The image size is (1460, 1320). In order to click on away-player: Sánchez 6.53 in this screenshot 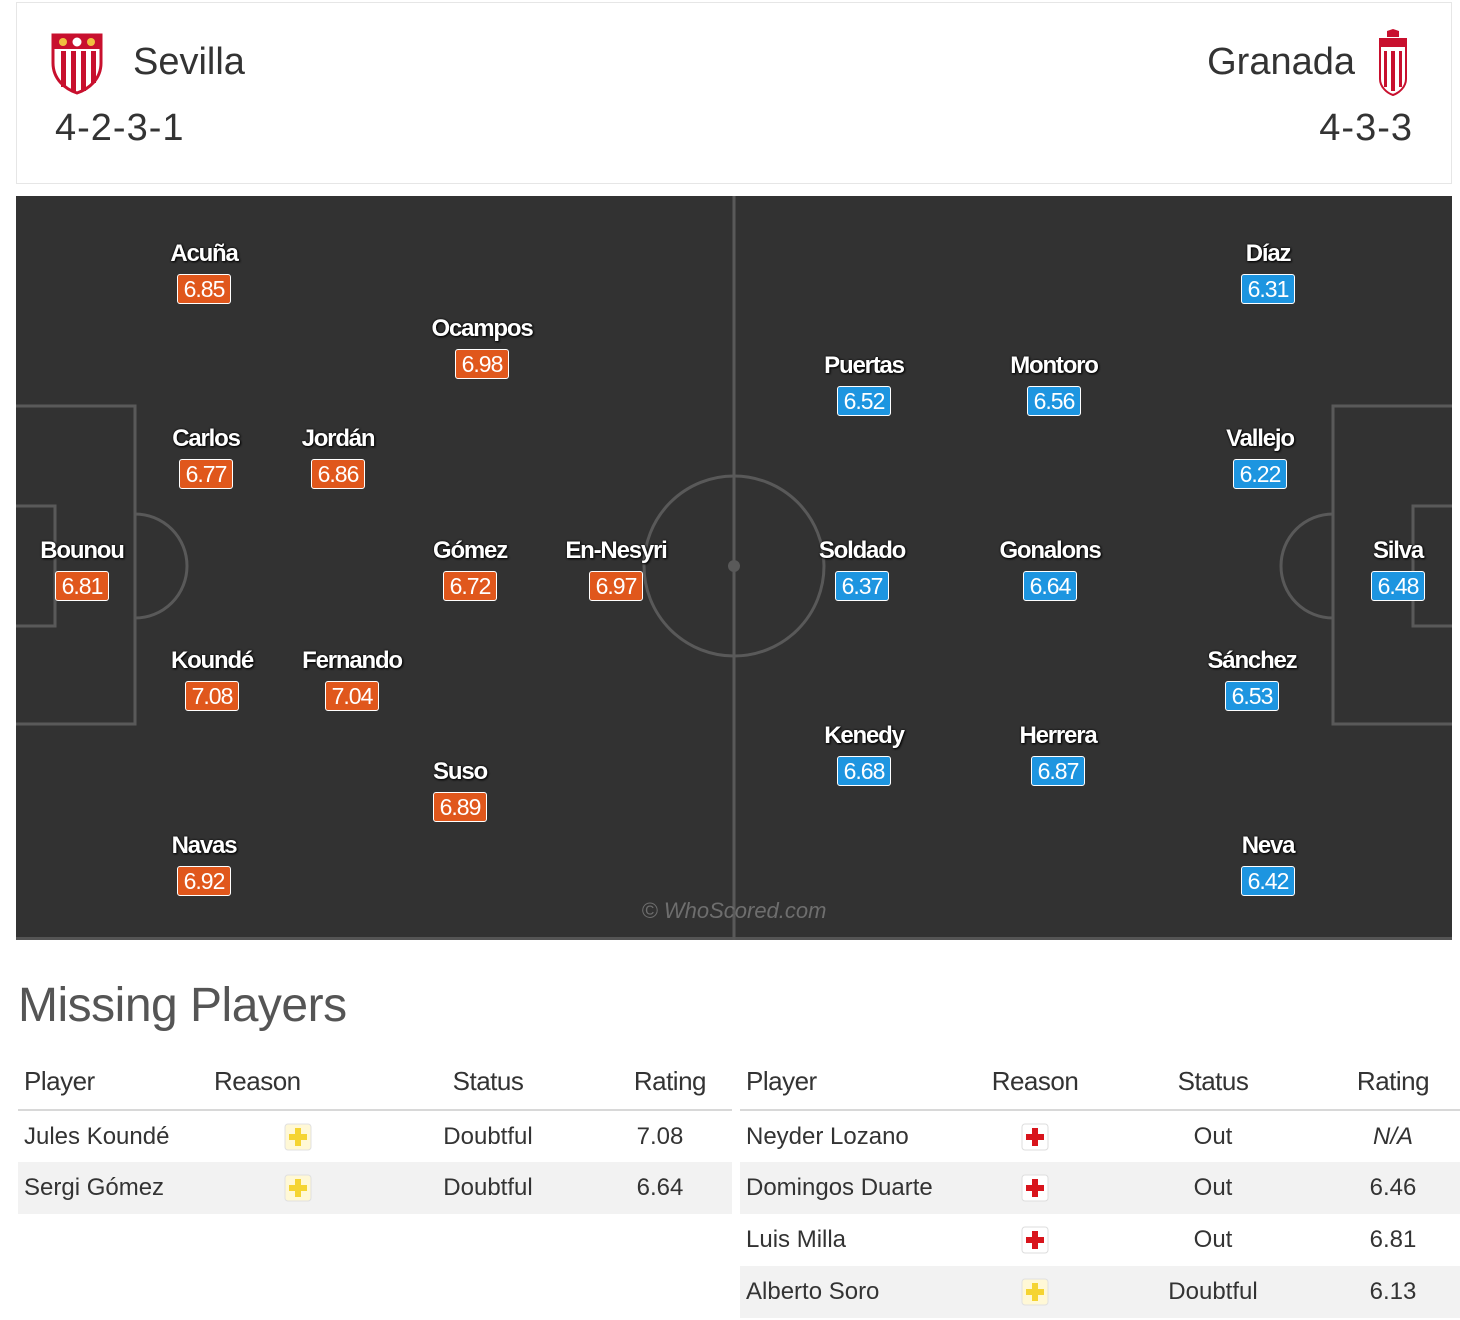, I will do `click(1252, 679)`.